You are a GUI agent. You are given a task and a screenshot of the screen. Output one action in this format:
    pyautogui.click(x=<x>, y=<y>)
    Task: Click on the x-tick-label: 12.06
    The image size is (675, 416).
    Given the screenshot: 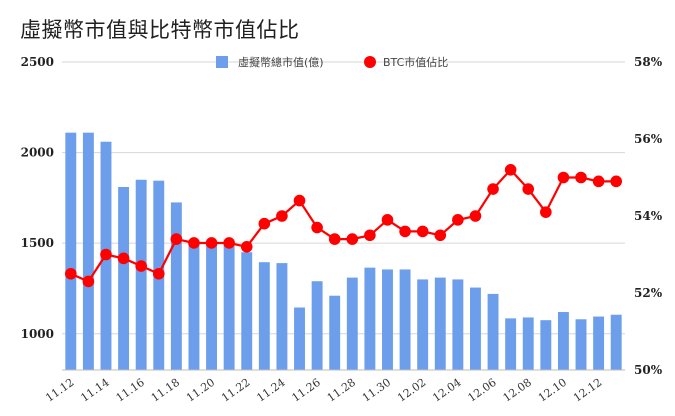 What is the action you would take?
    pyautogui.click(x=482, y=390)
    